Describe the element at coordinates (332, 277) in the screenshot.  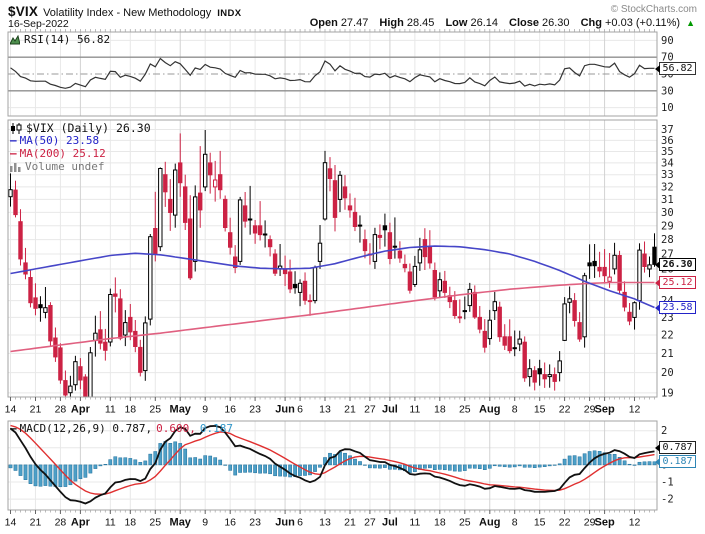
I see `ma50-line` at that location.